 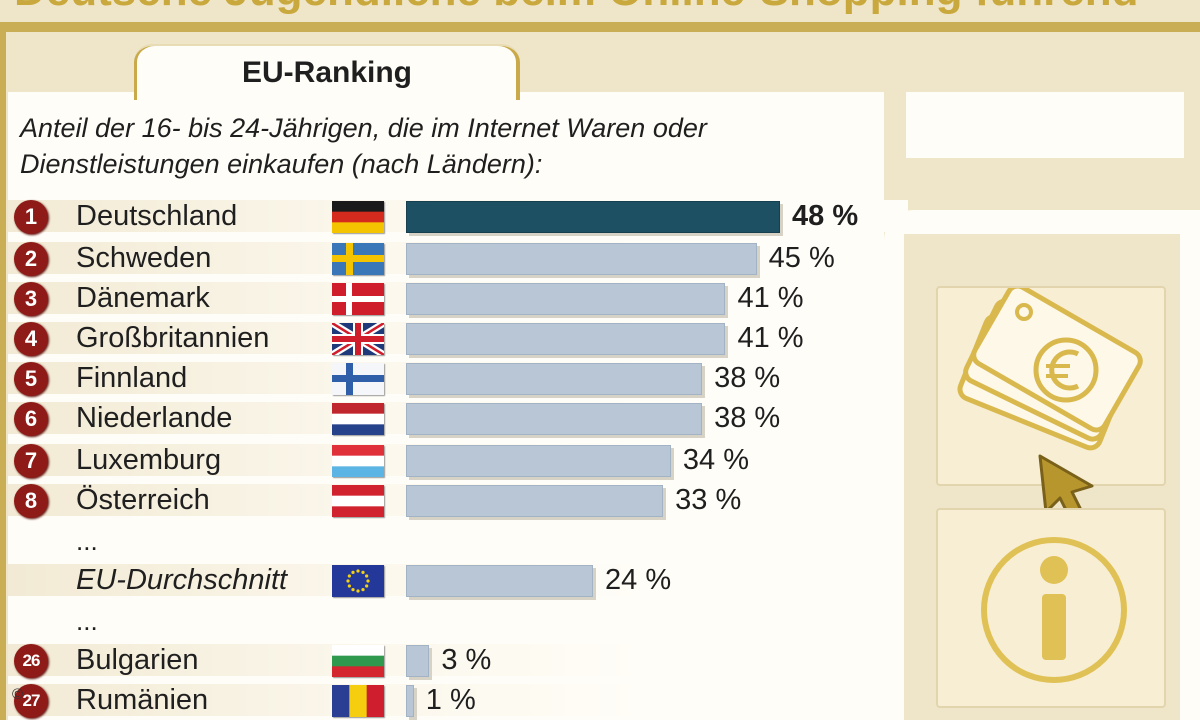 What do you see at coordinates (31, 501) in the screenshot?
I see `rank-badge: 8` at bounding box center [31, 501].